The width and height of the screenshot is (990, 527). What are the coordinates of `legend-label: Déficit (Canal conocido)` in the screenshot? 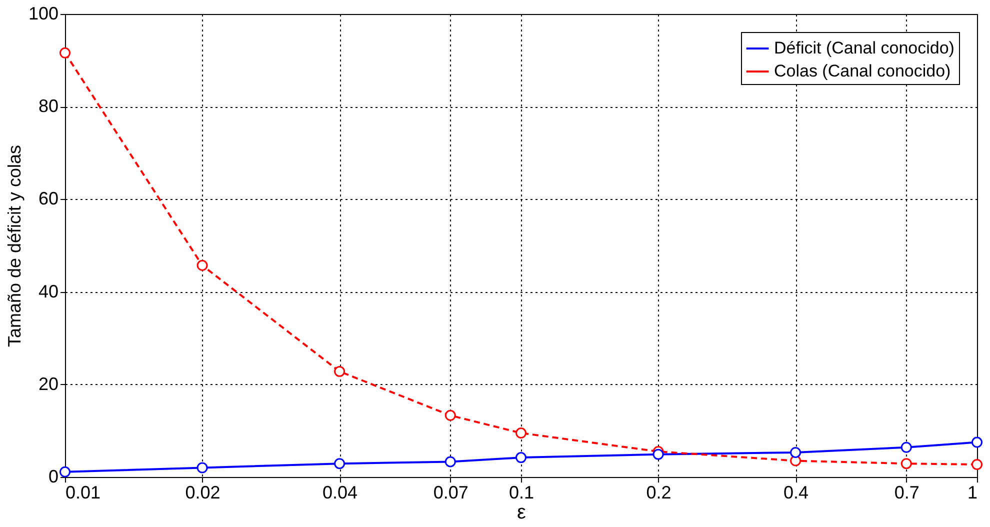 It's located at (864, 48).